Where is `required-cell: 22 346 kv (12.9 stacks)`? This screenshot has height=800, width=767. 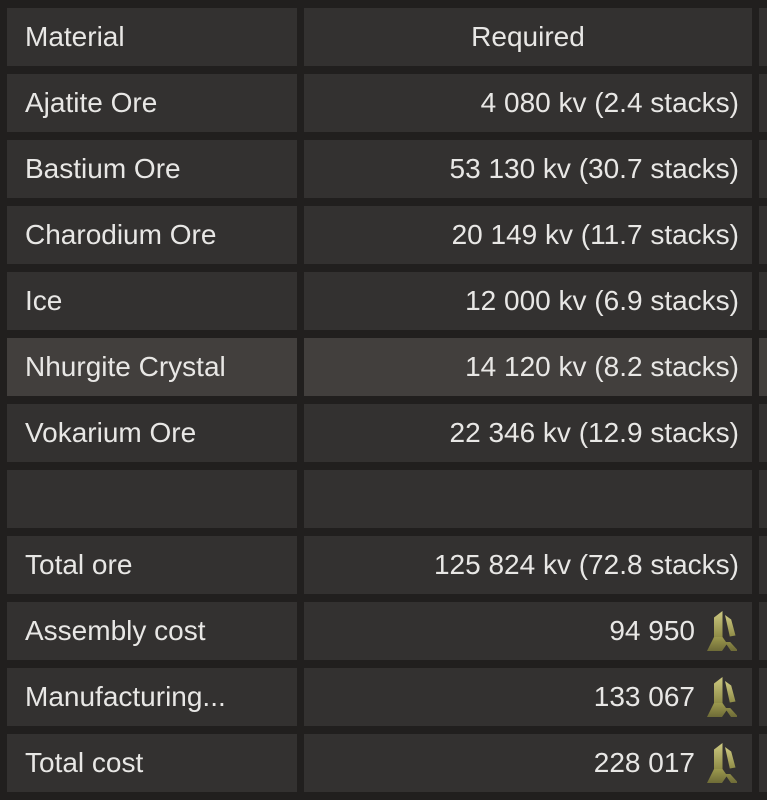
required-cell: 22 346 kv (12.9 stacks) is located at coordinates (528, 433).